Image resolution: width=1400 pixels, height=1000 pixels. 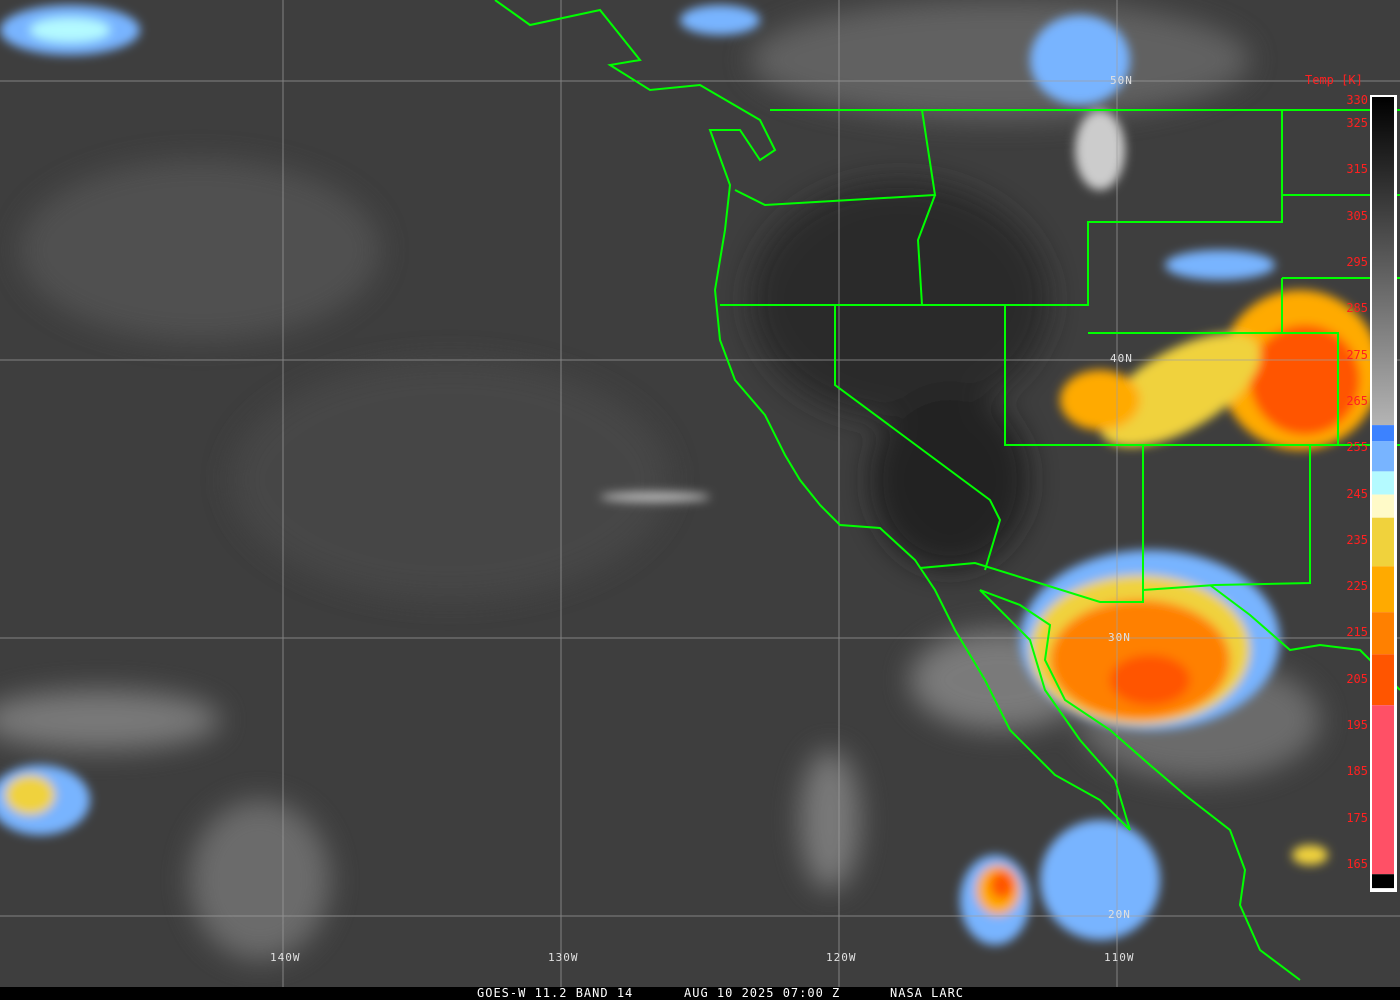 I want to click on colorbar-tick-label: 275, so click(x=1357, y=354).